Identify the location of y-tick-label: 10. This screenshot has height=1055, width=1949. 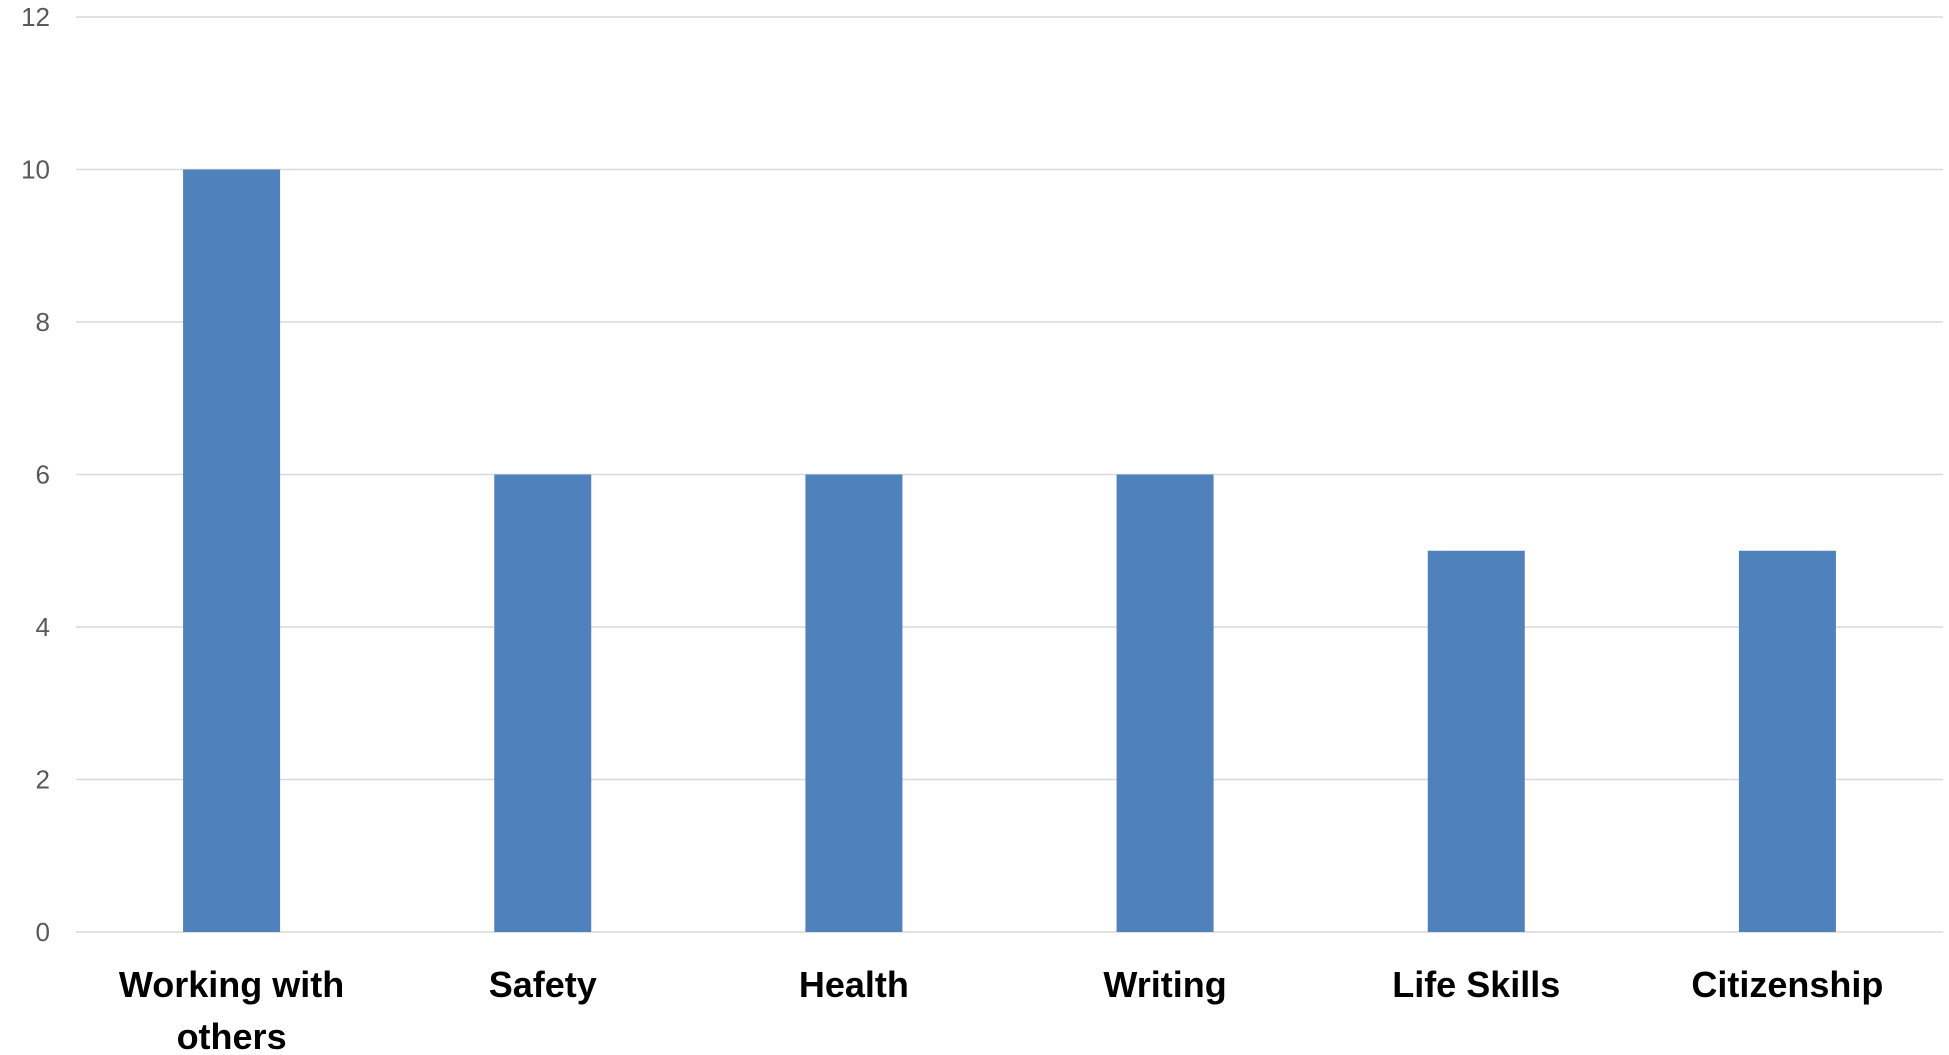
(35, 170).